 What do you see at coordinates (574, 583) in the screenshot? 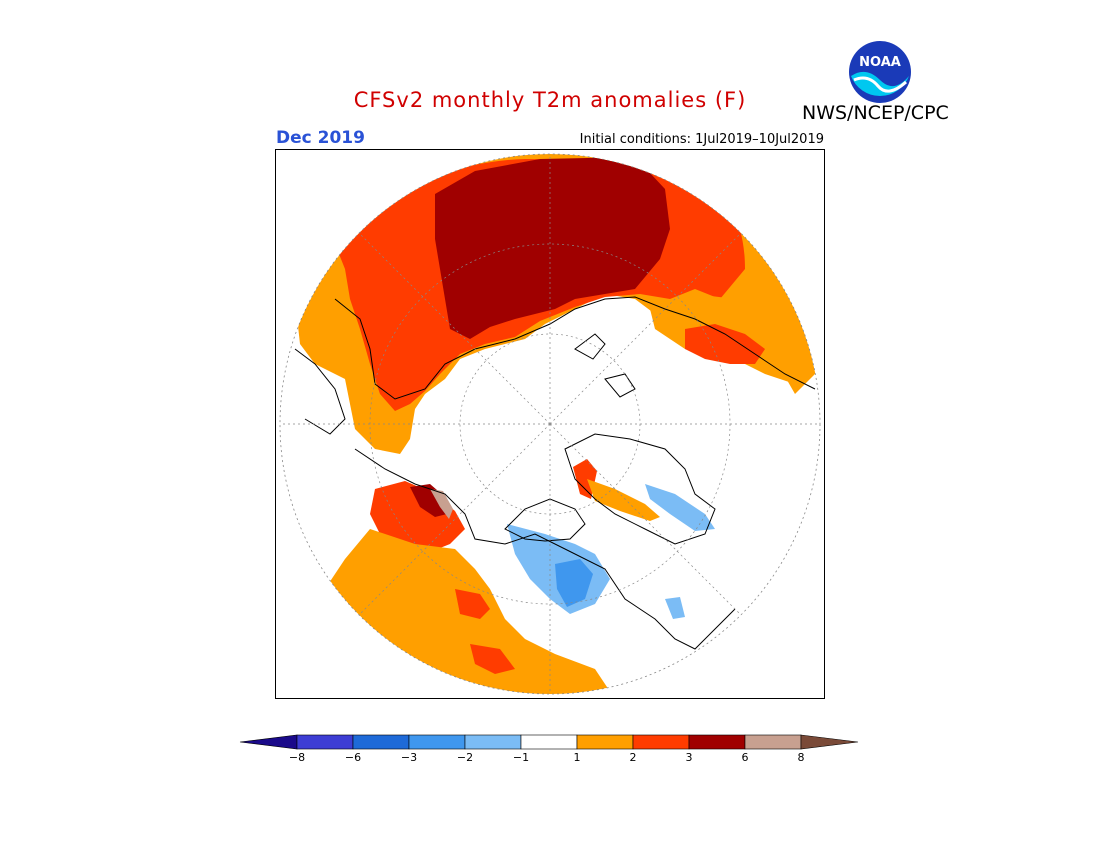
I see `anomaly-region-canada-blue` at bounding box center [574, 583].